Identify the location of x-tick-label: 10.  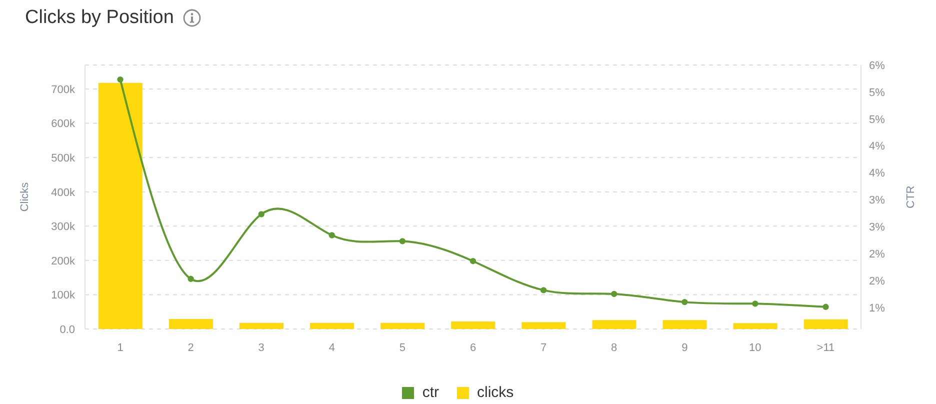
(755, 348).